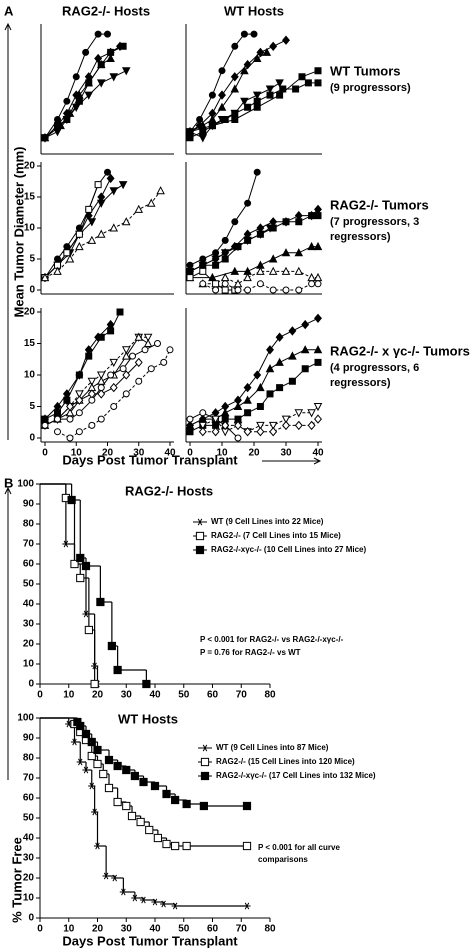 The height and width of the screenshot is (952, 474). I want to click on x-tick-label: 60, so click(213, 695).